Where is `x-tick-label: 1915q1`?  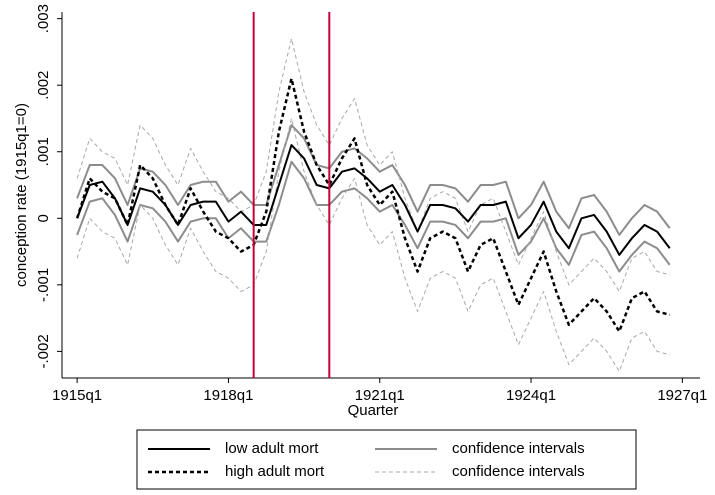
x-tick-label: 1915q1 is located at coordinates (77, 395).